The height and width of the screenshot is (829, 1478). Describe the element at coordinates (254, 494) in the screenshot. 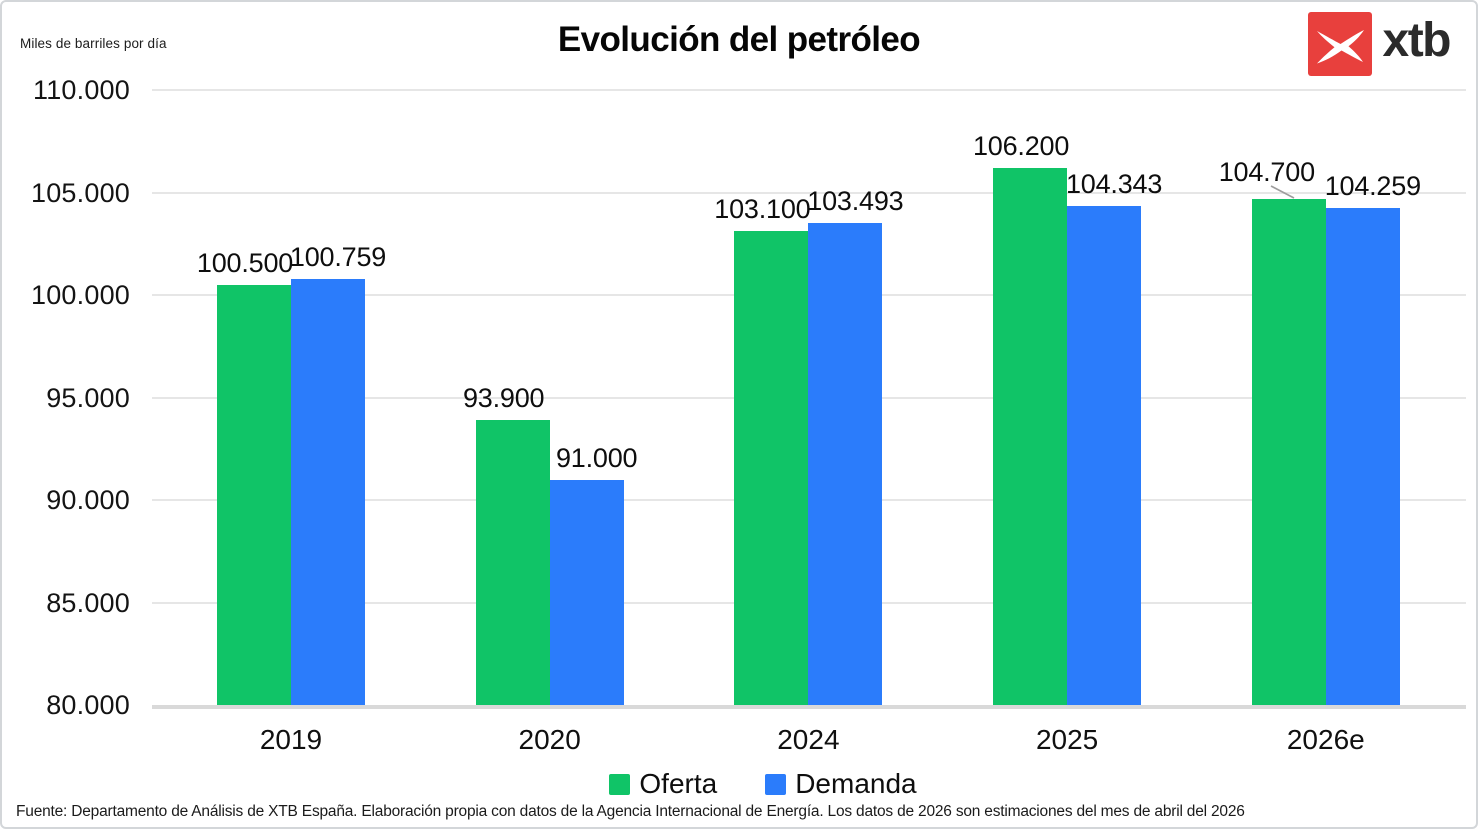

I see `bar-oferta-2019` at that location.